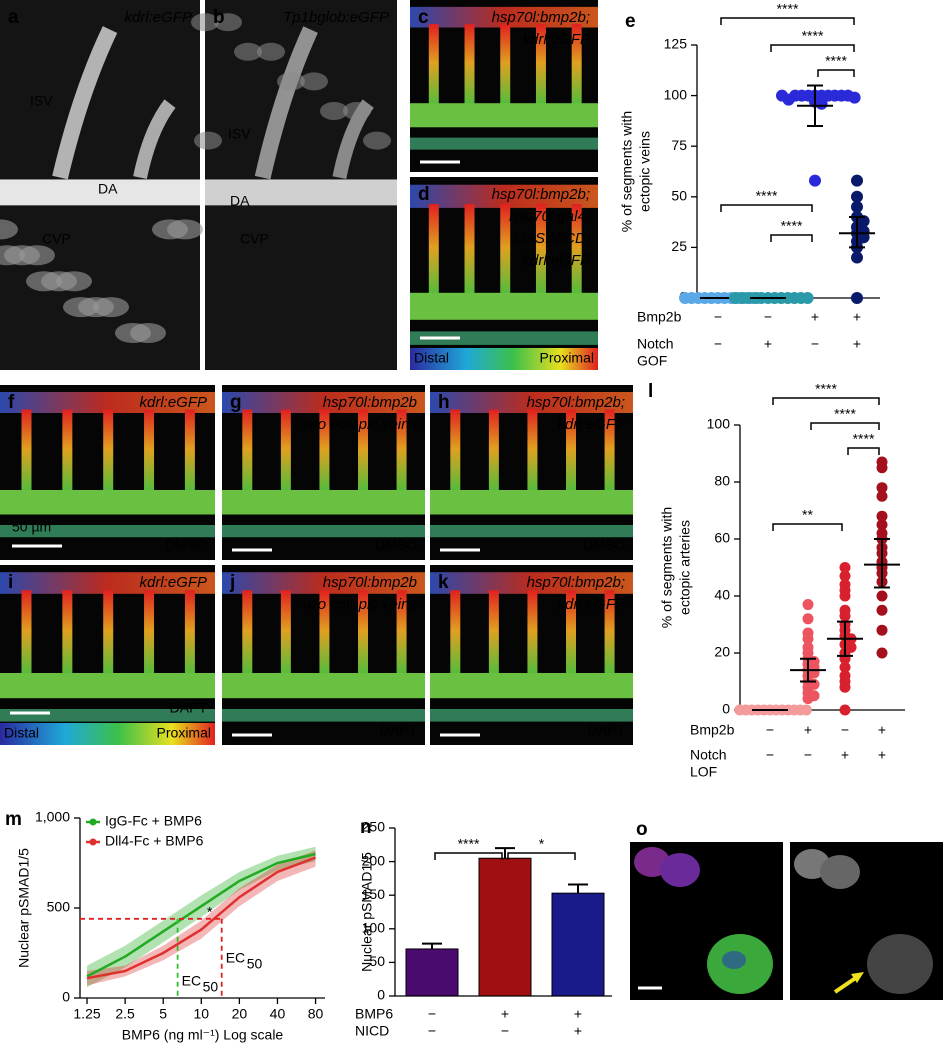 The height and width of the screenshot is (1046, 946). What do you see at coordinates (396, 545) in the screenshot?
I see `image-condition: DMSO` at bounding box center [396, 545].